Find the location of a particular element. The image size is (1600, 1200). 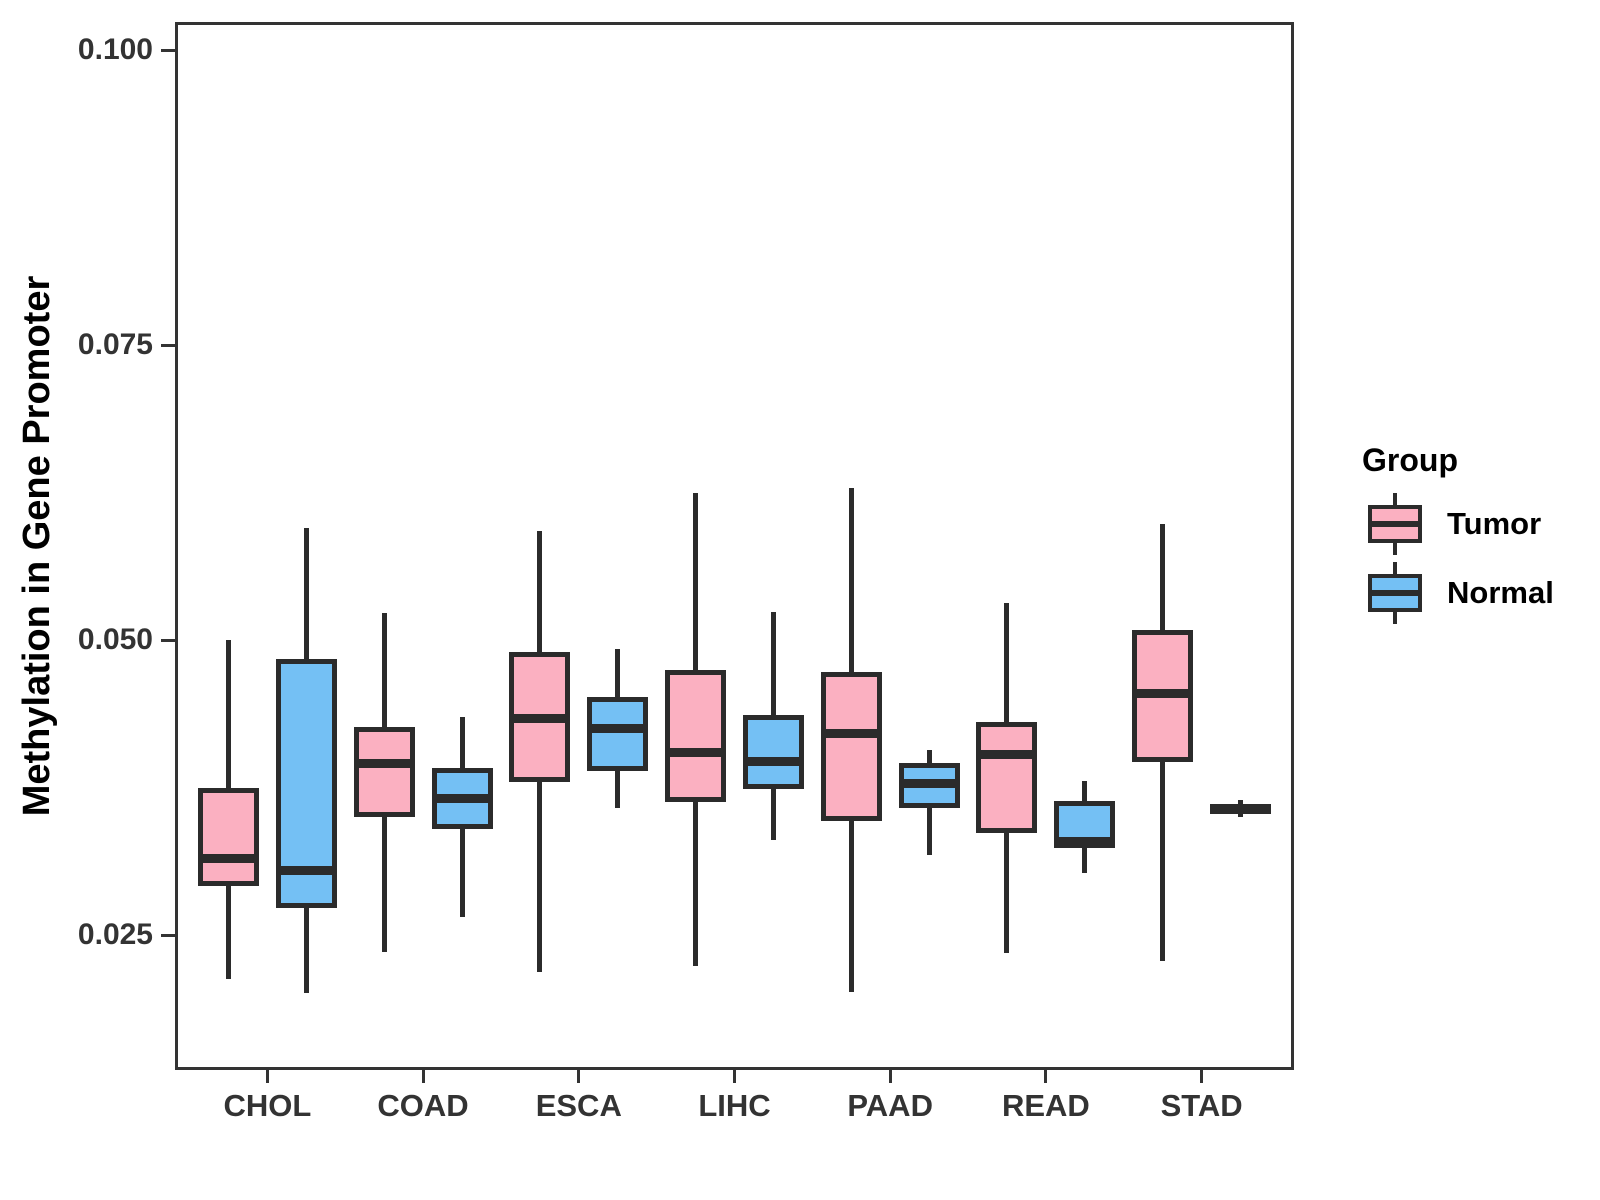

box-coad-tumor is located at coordinates (384, 772).